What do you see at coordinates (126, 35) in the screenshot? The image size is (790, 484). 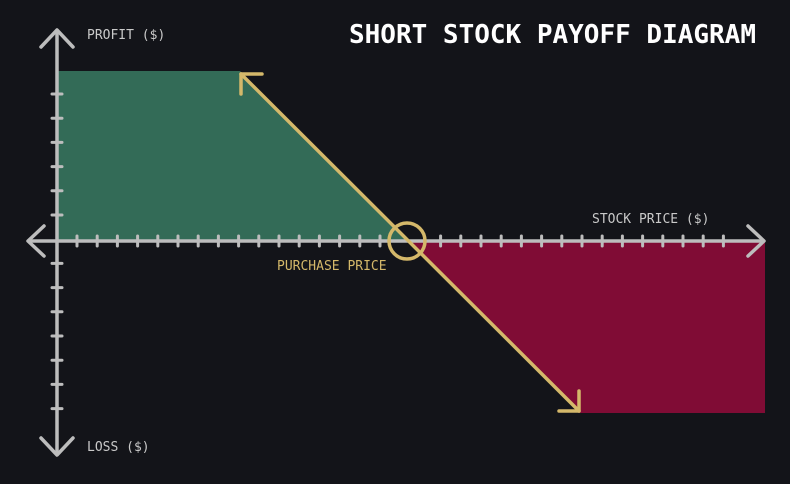 I see `profit-axis-label: PROFIT ($)` at bounding box center [126, 35].